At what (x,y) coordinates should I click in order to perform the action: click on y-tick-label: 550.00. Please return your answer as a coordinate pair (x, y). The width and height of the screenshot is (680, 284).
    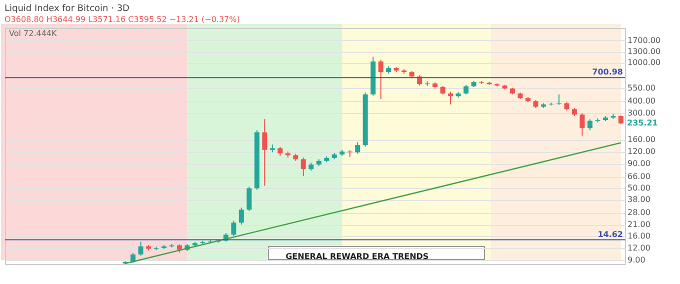
    Looking at the image, I should click on (642, 87).